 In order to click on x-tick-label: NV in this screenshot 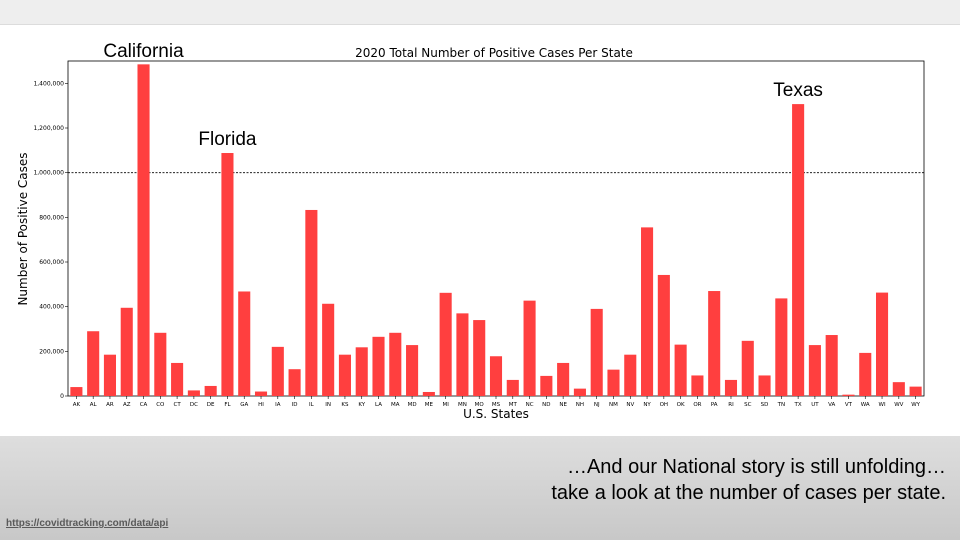, I will do `click(630, 405)`.